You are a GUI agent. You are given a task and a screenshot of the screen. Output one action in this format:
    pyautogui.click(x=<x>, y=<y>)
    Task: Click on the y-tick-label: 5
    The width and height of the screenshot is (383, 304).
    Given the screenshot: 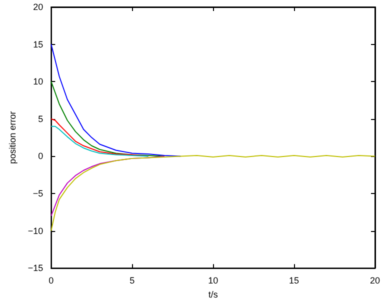 What is the action you would take?
    pyautogui.click(x=41, y=119)
    